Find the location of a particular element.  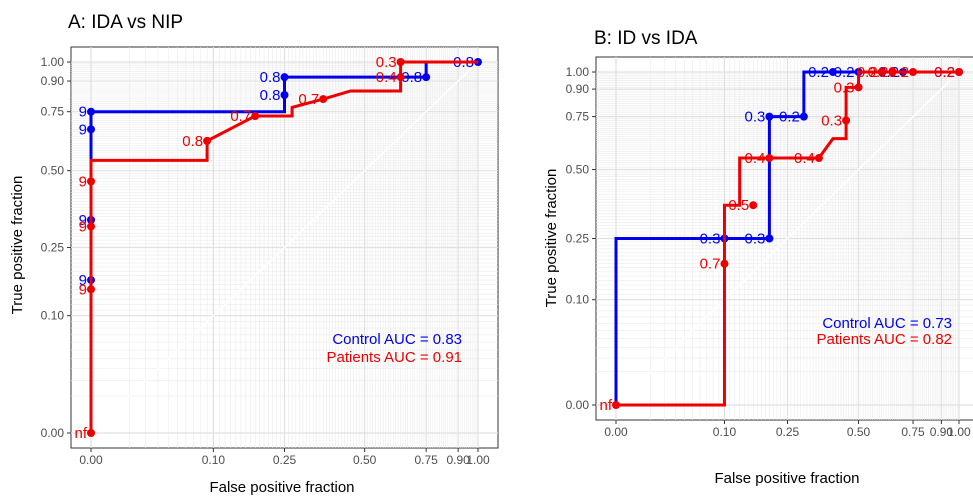

chart-b-xlabel: False positive fraction is located at coordinates (786, 478).